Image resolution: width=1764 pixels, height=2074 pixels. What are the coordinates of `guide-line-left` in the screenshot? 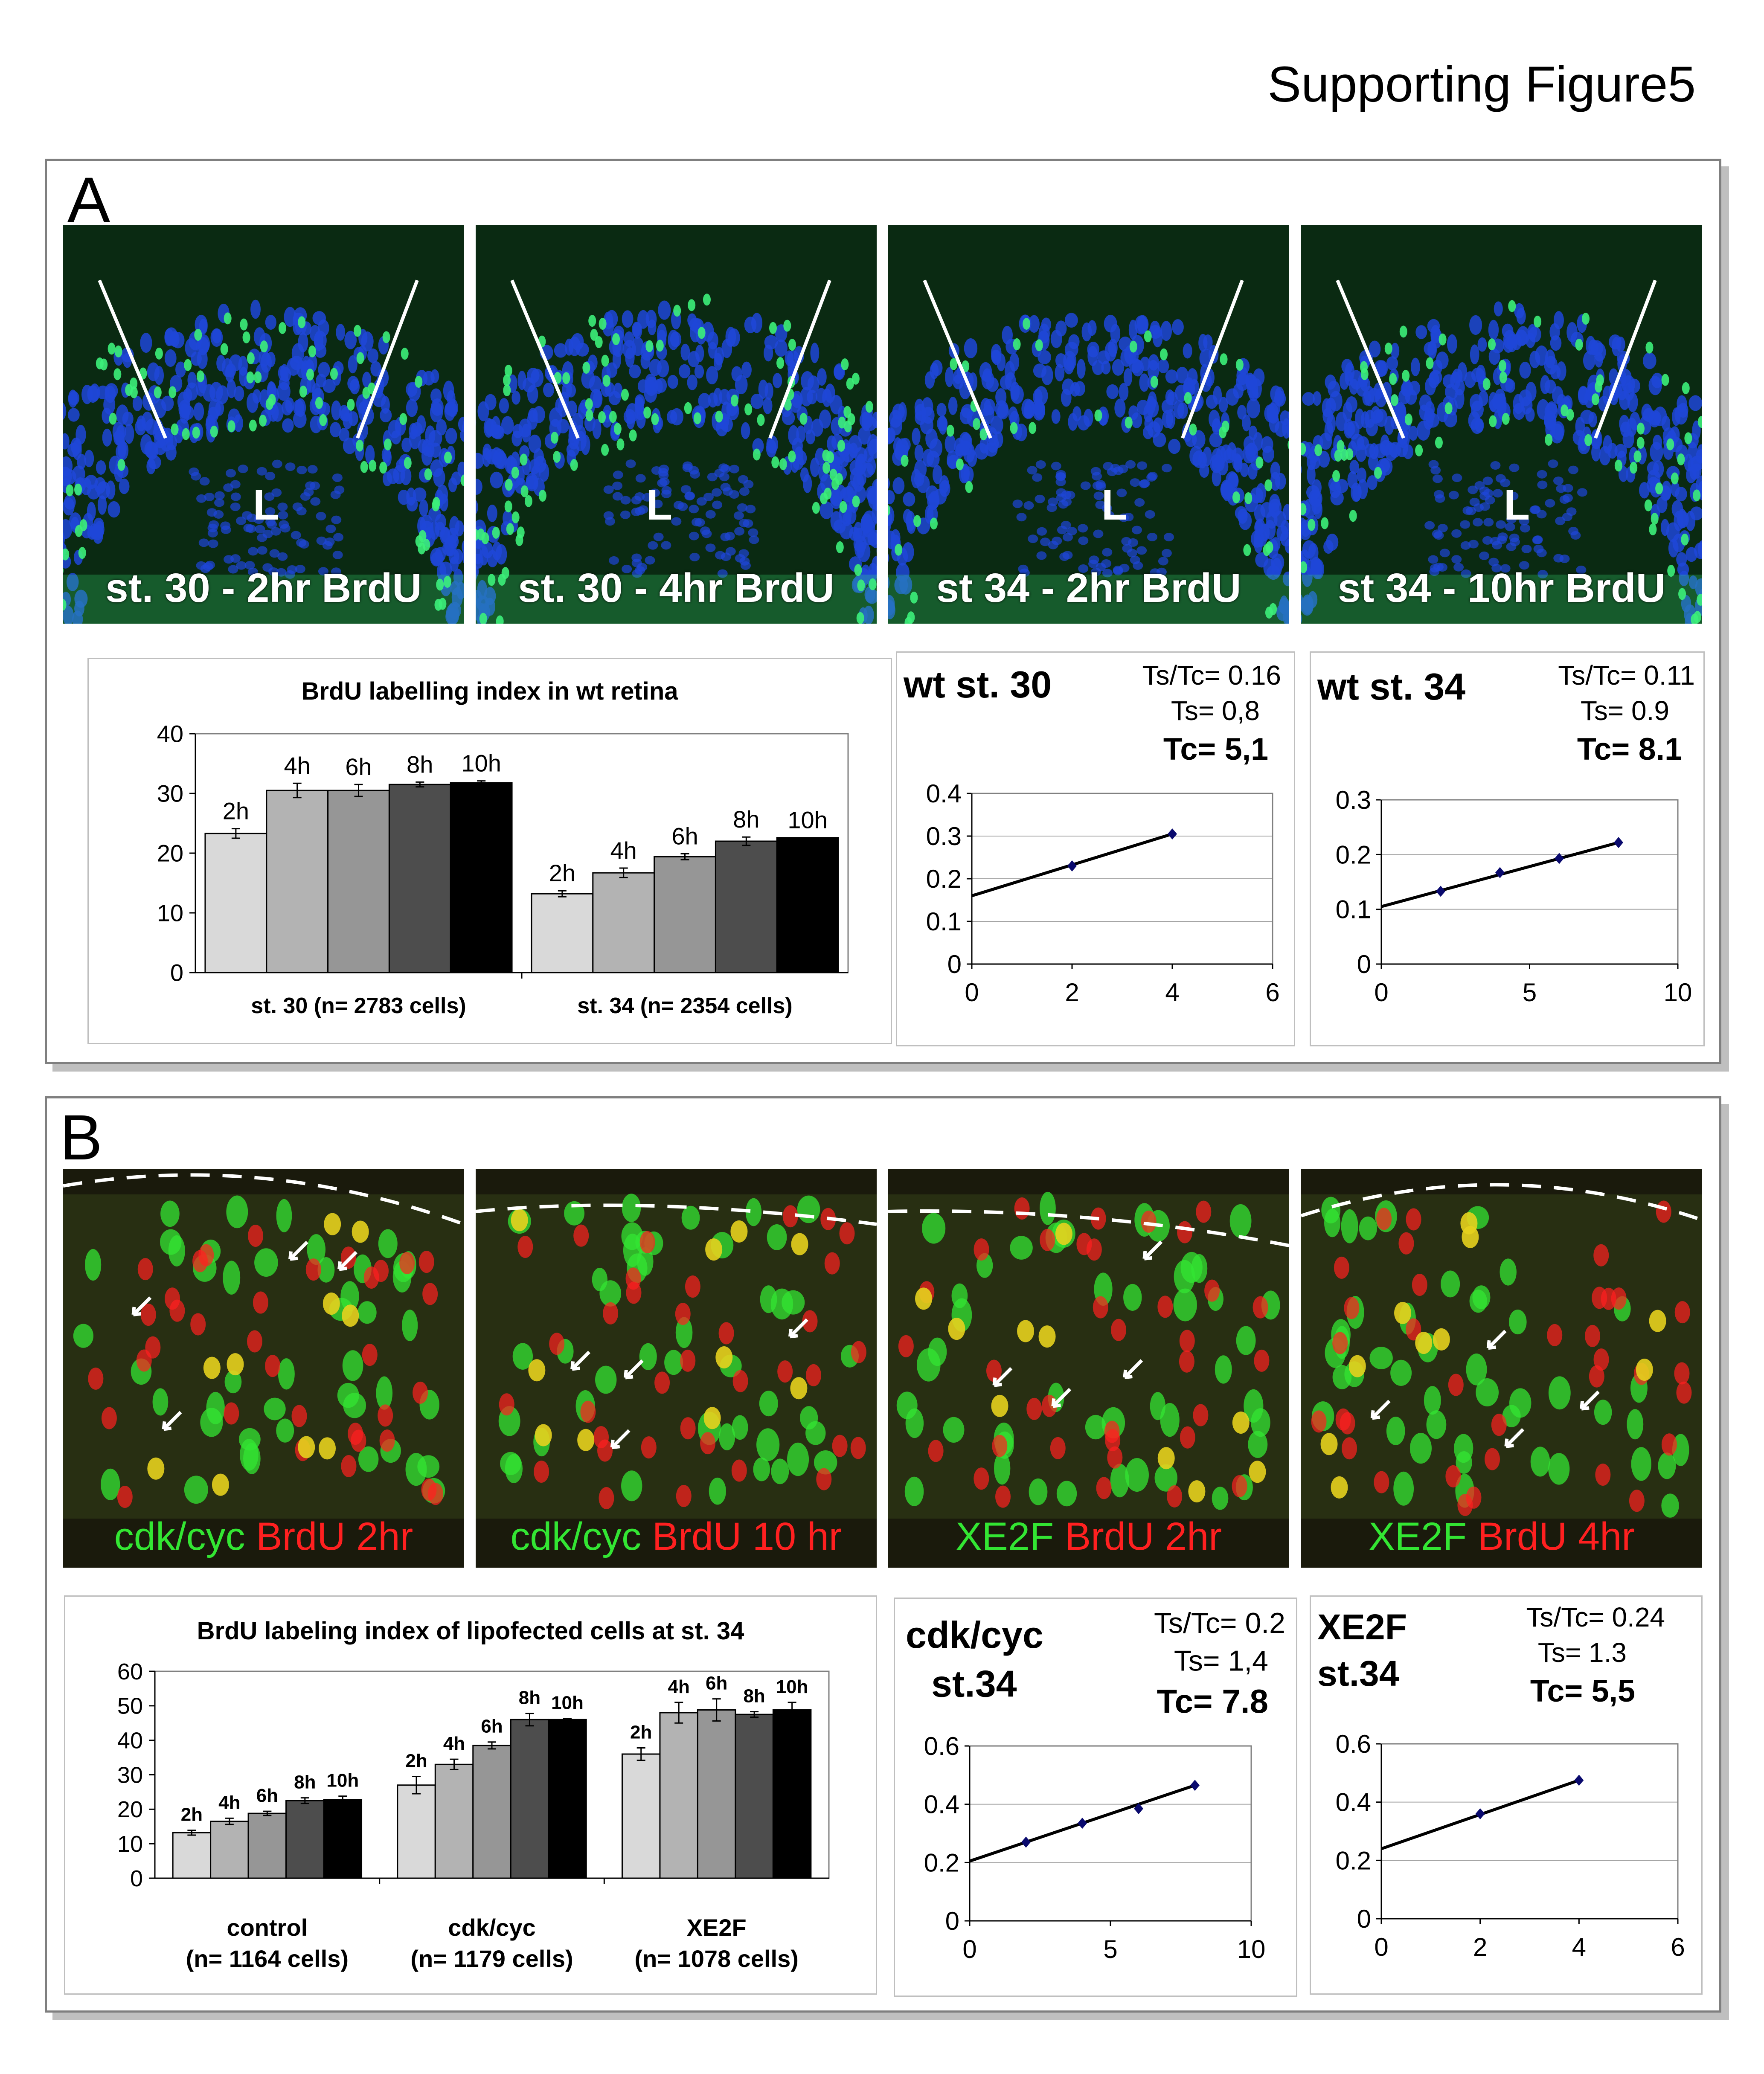 It's located at (545, 359).